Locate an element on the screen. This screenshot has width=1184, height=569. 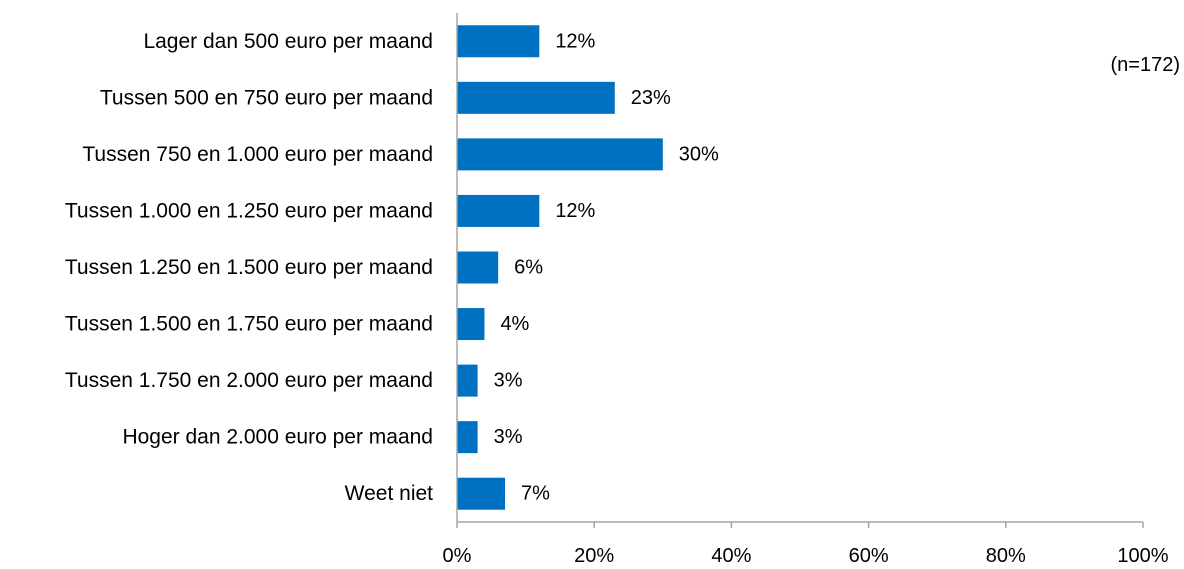
sample-size-annotation: (n=172) is located at coordinates (1146, 65).